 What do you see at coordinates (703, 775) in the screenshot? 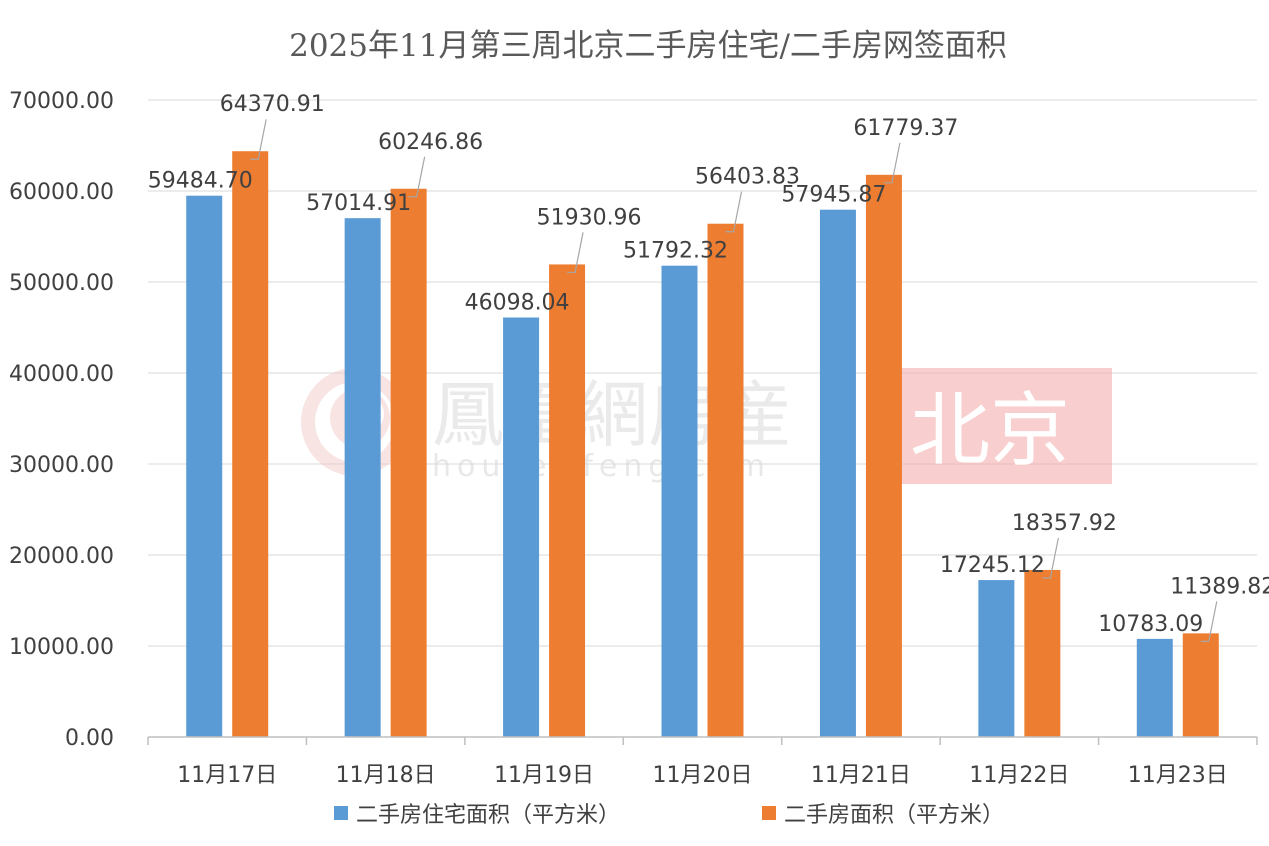
I see `x-tick-label: 11月20日` at bounding box center [703, 775].